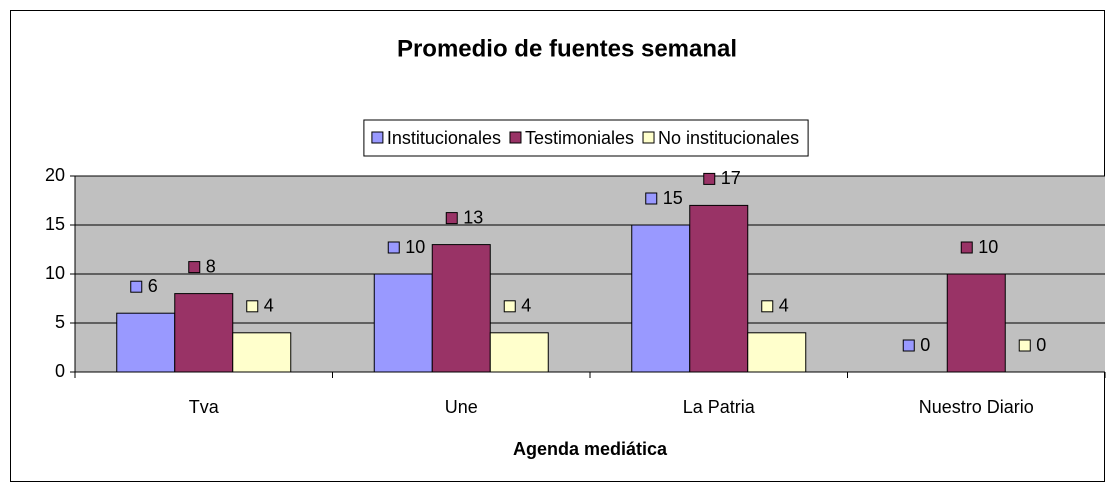  What do you see at coordinates (60, 371) in the screenshot?
I see `y-tick-label: 0` at bounding box center [60, 371].